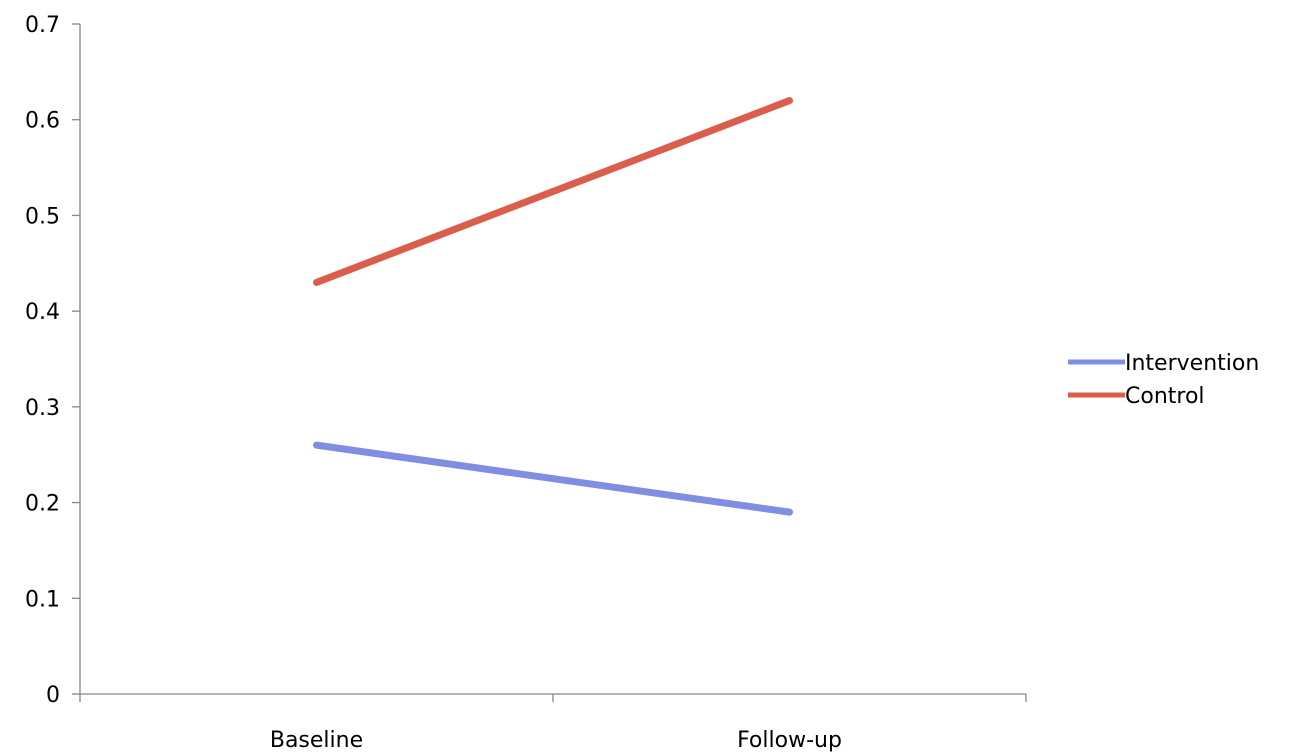  What do you see at coordinates (553, 191) in the screenshot?
I see `series-line-control` at bounding box center [553, 191].